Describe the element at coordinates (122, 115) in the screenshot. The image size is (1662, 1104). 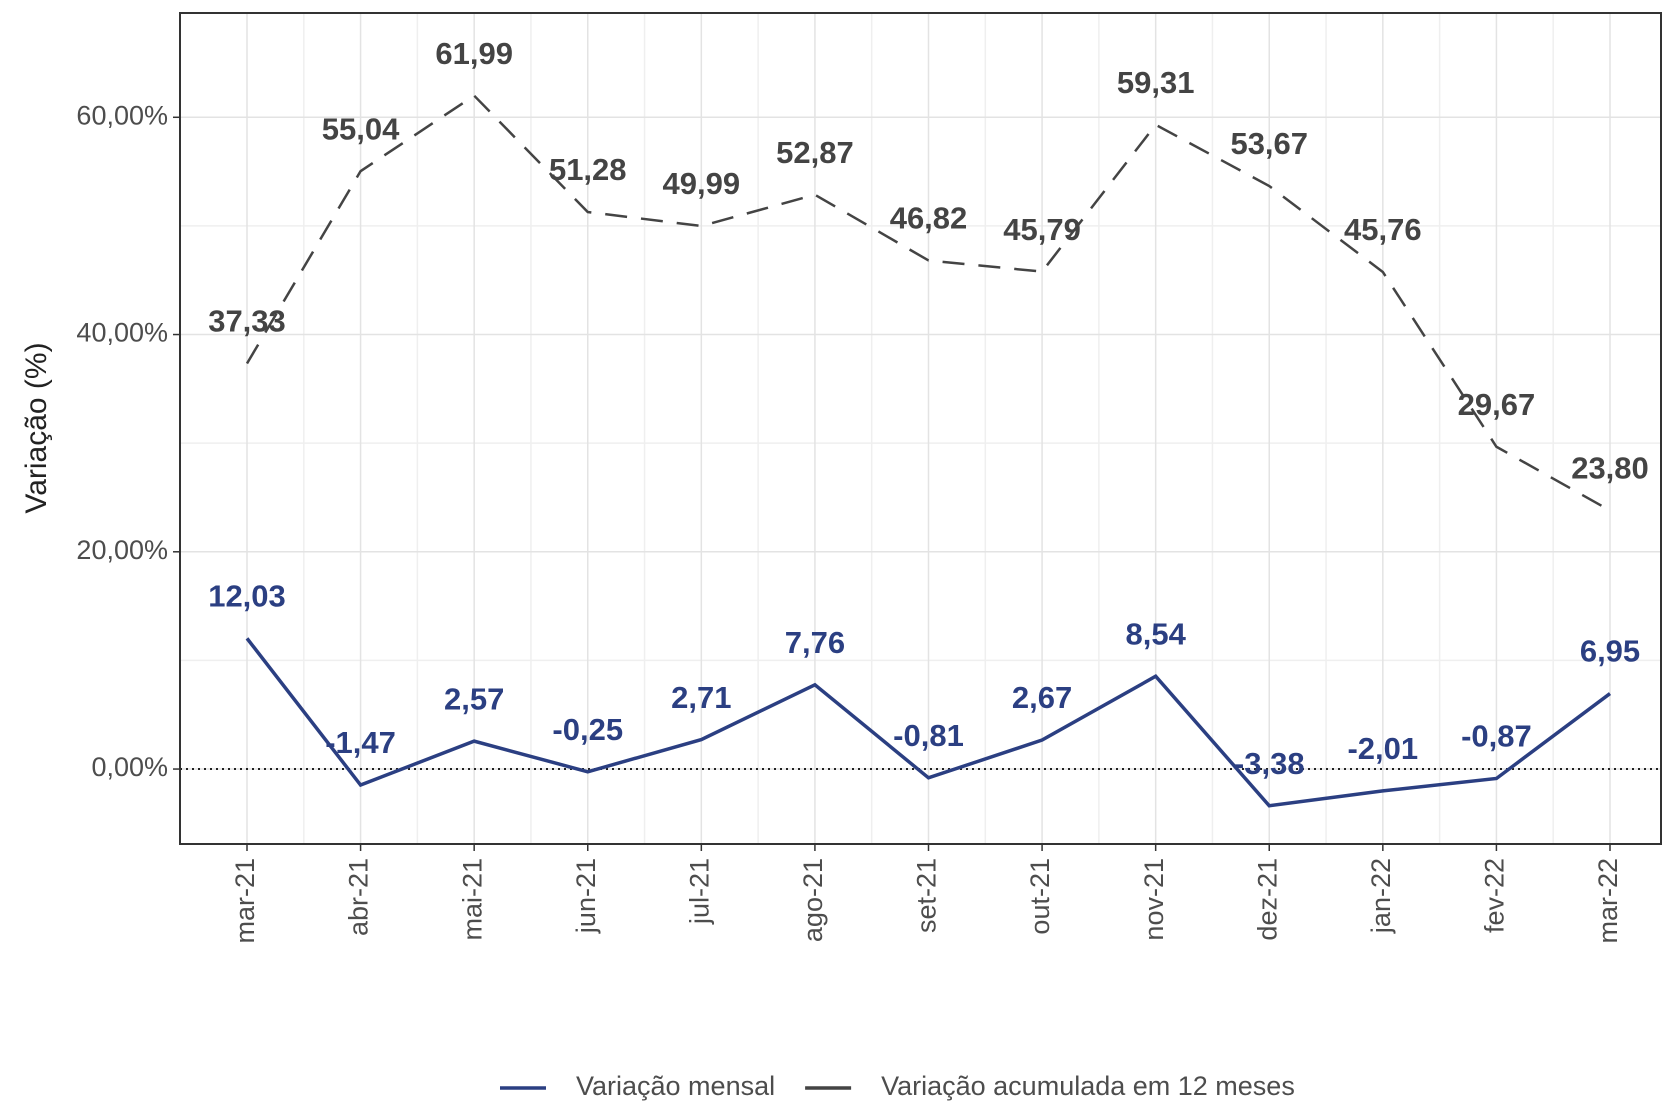
I see `y-tick-label: 60,00%` at that location.